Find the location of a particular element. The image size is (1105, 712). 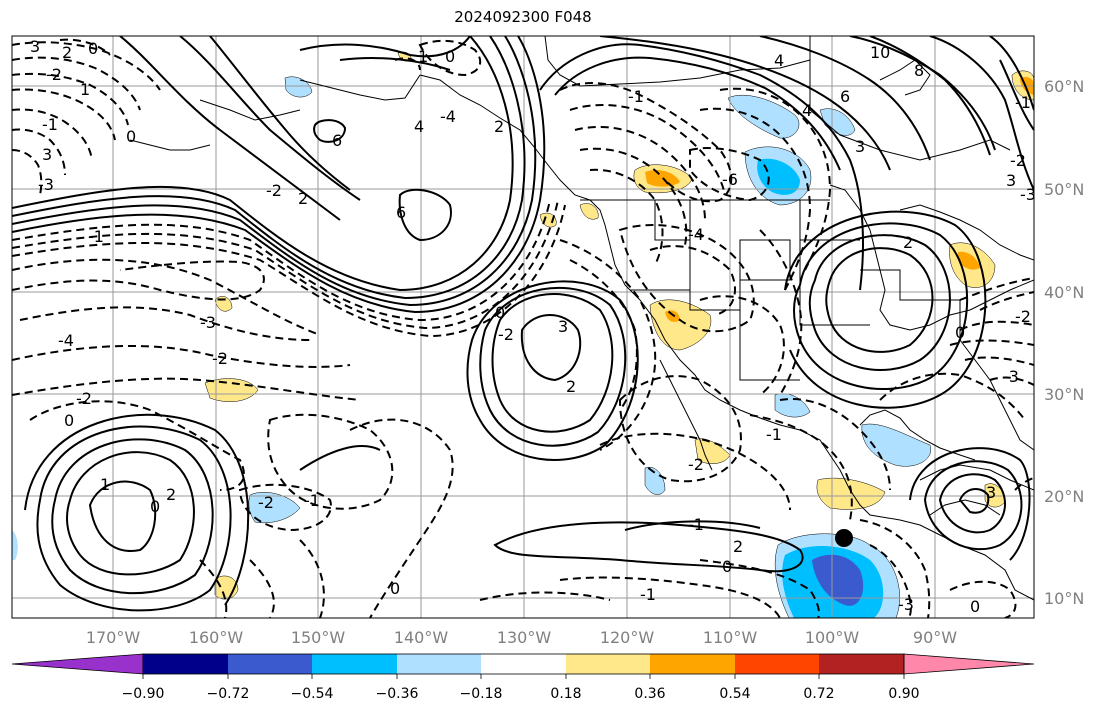

colorbar-tick-label: 0.18 is located at coordinates (565, 694).